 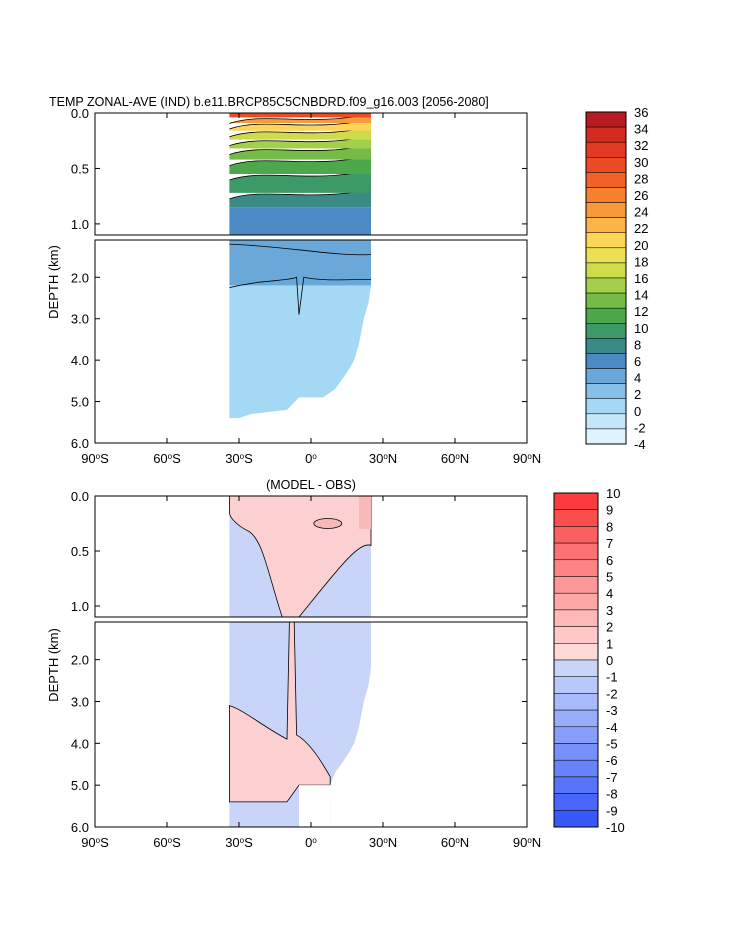 I want to click on colorbar-label: -8, so click(x=612, y=794).